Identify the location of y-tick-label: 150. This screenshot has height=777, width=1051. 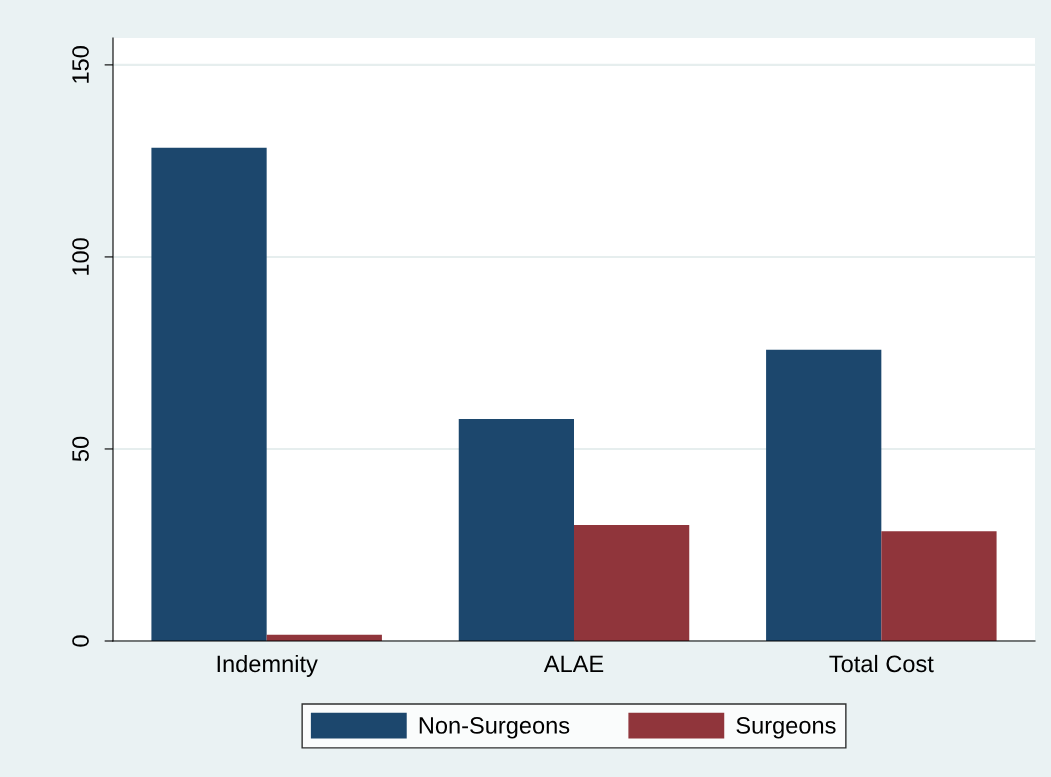
(80, 64).